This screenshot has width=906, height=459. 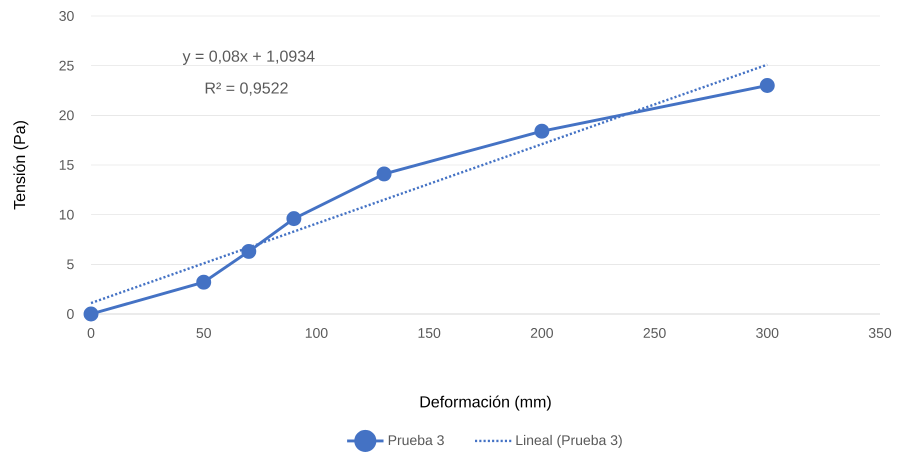 What do you see at coordinates (655, 333) in the screenshot?
I see `x-tick-label: 250` at bounding box center [655, 333].